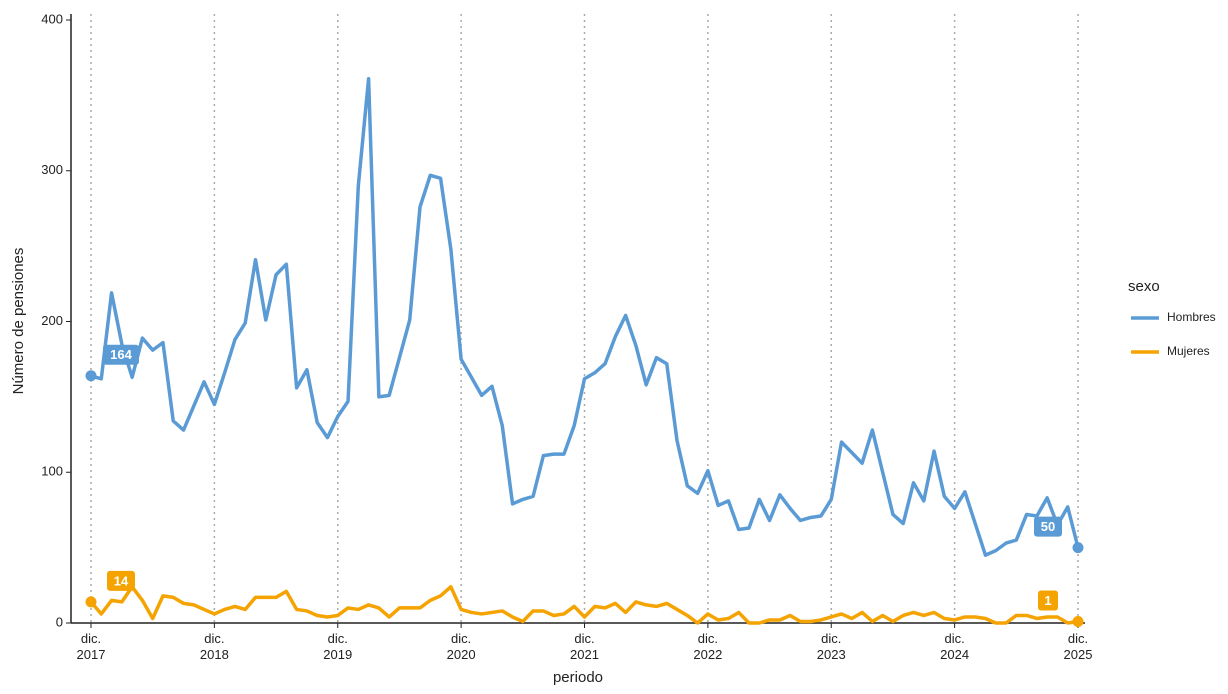  Describe the element at coordinates (461, 646) in the screenshot. I see `x-tick-label: dic. 2020` at that location.